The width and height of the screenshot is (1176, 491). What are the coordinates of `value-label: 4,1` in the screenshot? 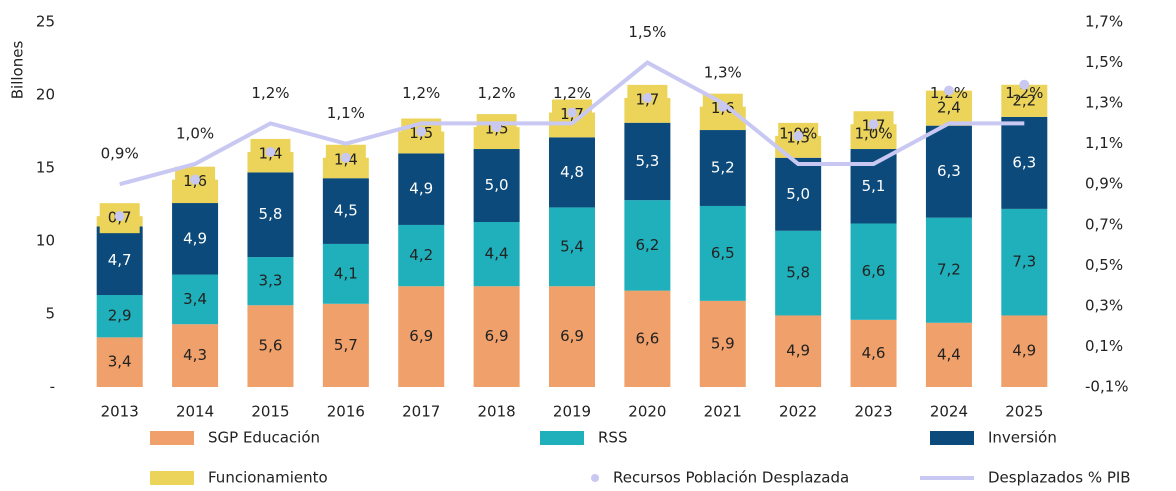 It's located at (346, 273).